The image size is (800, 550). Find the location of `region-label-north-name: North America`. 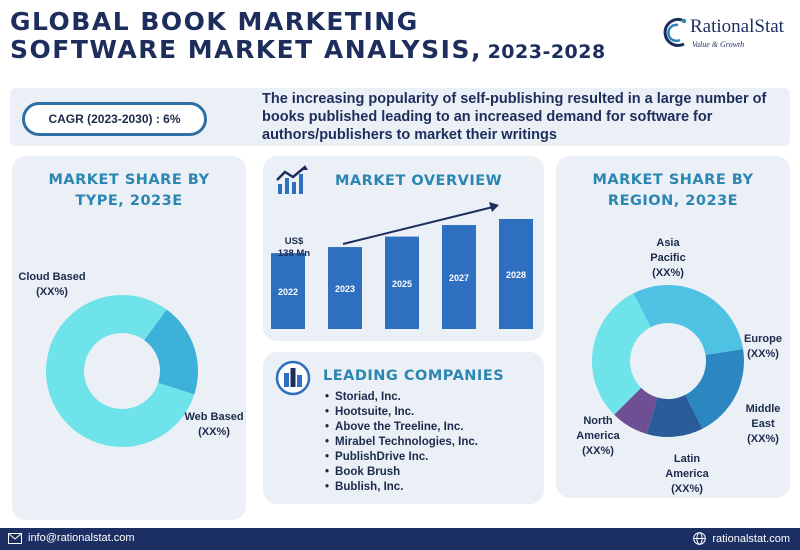

region-label-north-name: North America is located at coordinates (598, 428).